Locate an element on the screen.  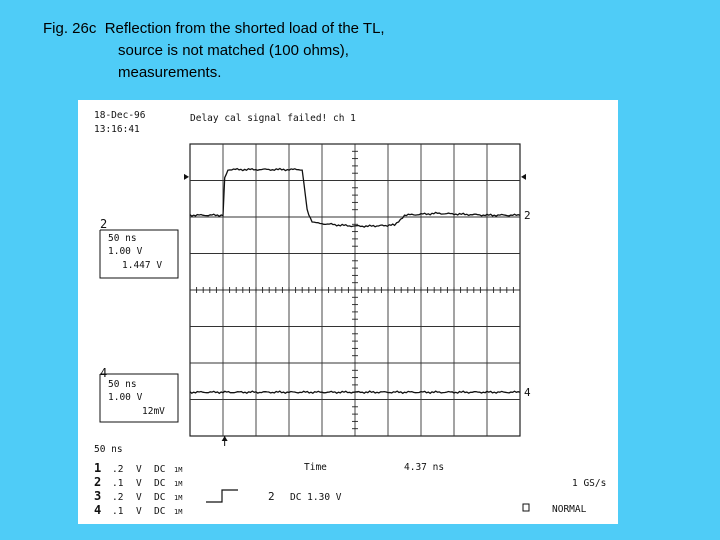
trace-ch2 is located at coordinates (355, 197).